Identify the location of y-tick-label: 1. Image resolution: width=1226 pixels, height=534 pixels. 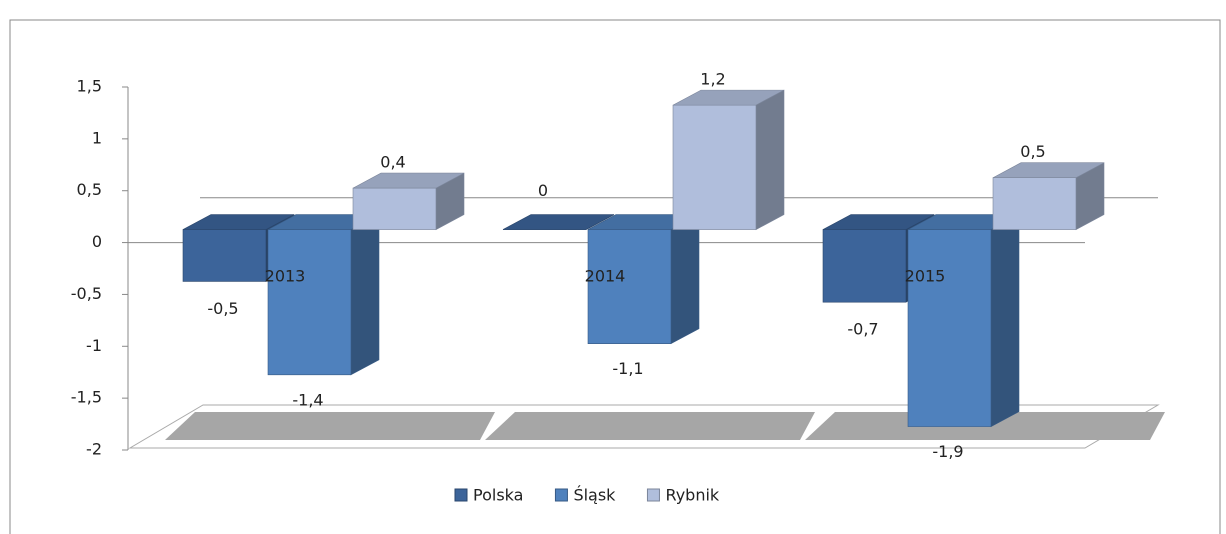
(97, 137).